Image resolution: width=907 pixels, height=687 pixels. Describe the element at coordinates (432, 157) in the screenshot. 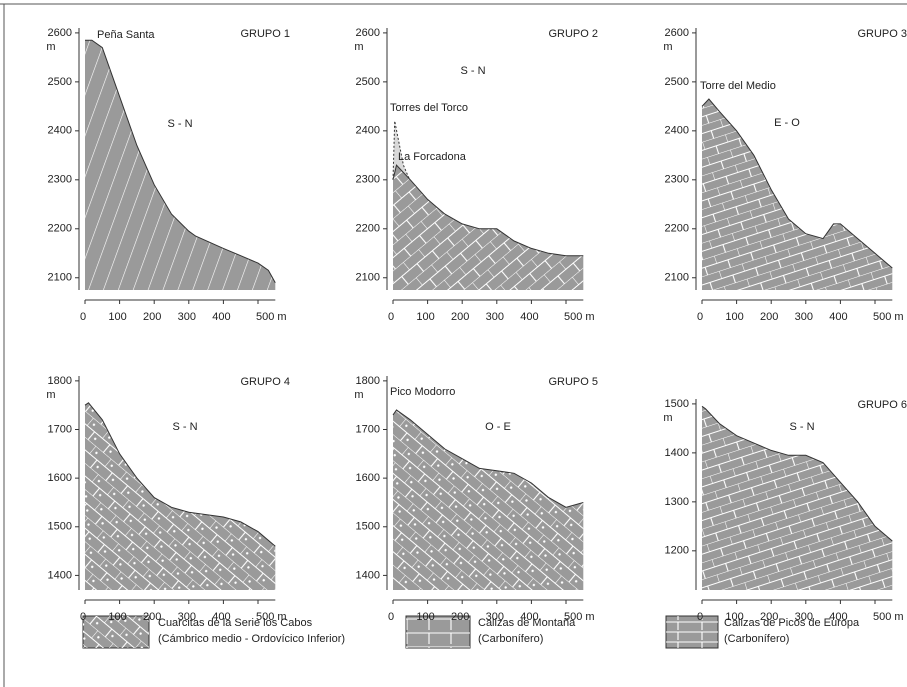

I see `annotation: La Forcadona` at that location.